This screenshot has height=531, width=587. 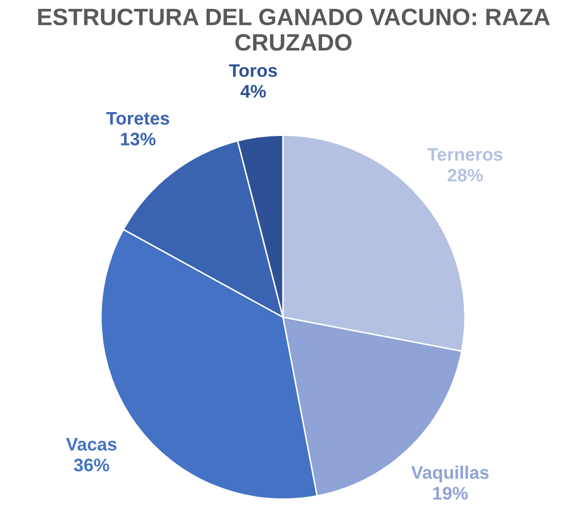 I want to click on slice-label: Toros, so click(x=253, y=70).